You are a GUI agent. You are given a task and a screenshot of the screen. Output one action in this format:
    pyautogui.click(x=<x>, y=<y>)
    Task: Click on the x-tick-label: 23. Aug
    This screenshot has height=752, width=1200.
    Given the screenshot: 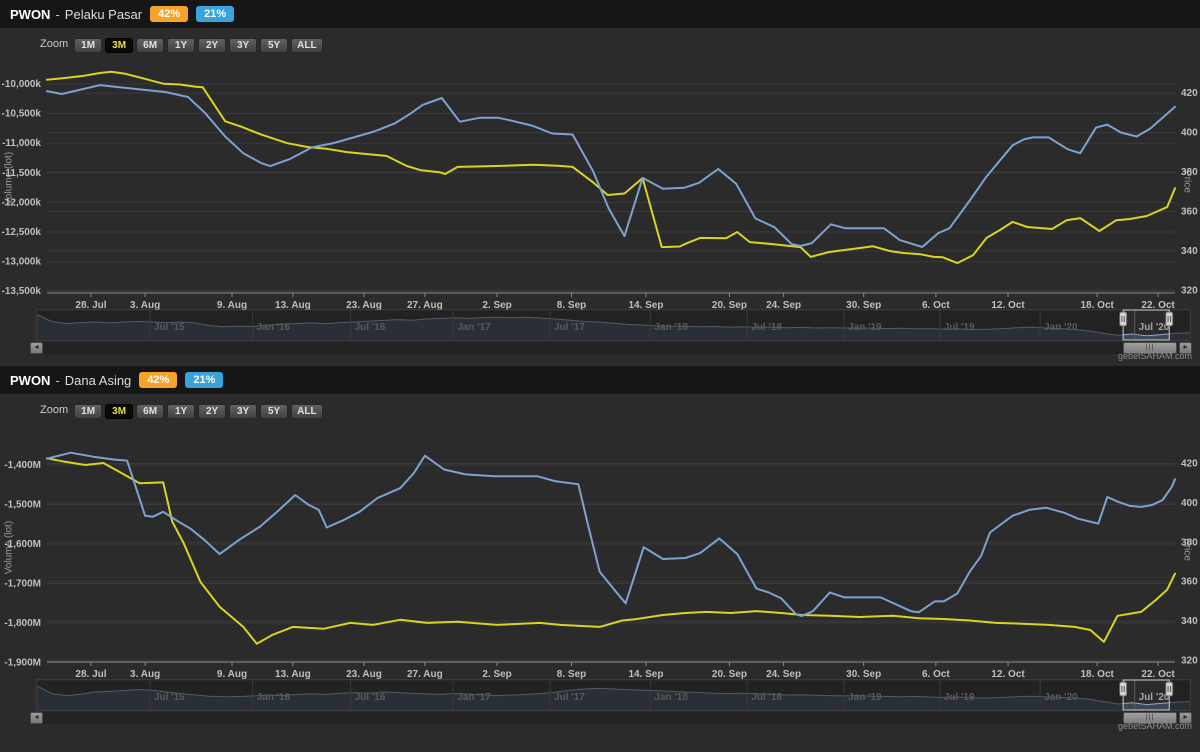 What is the action you would take?
    pyautogui.click(x=364, y=674)
    